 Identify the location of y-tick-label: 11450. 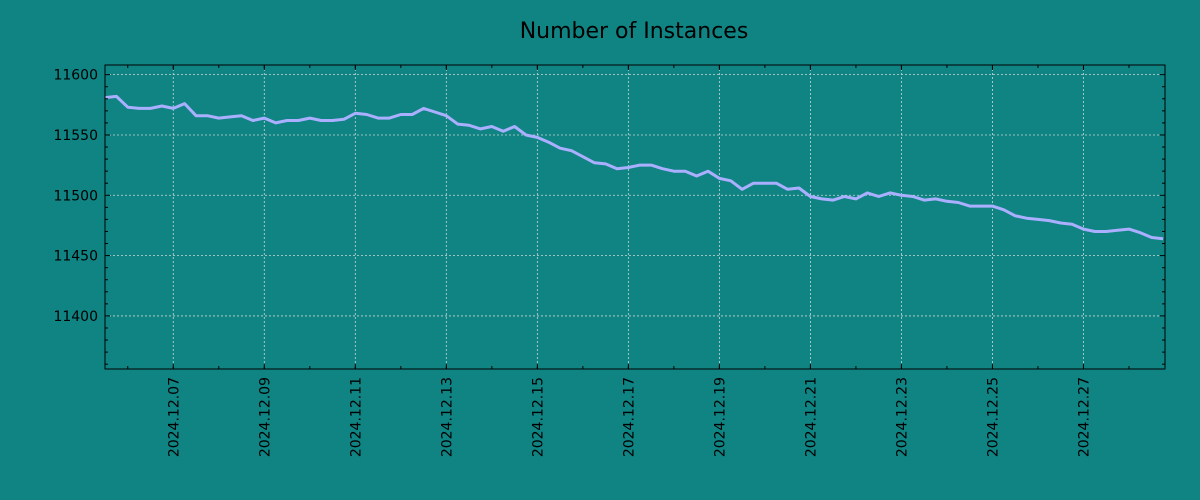
(75, 257).